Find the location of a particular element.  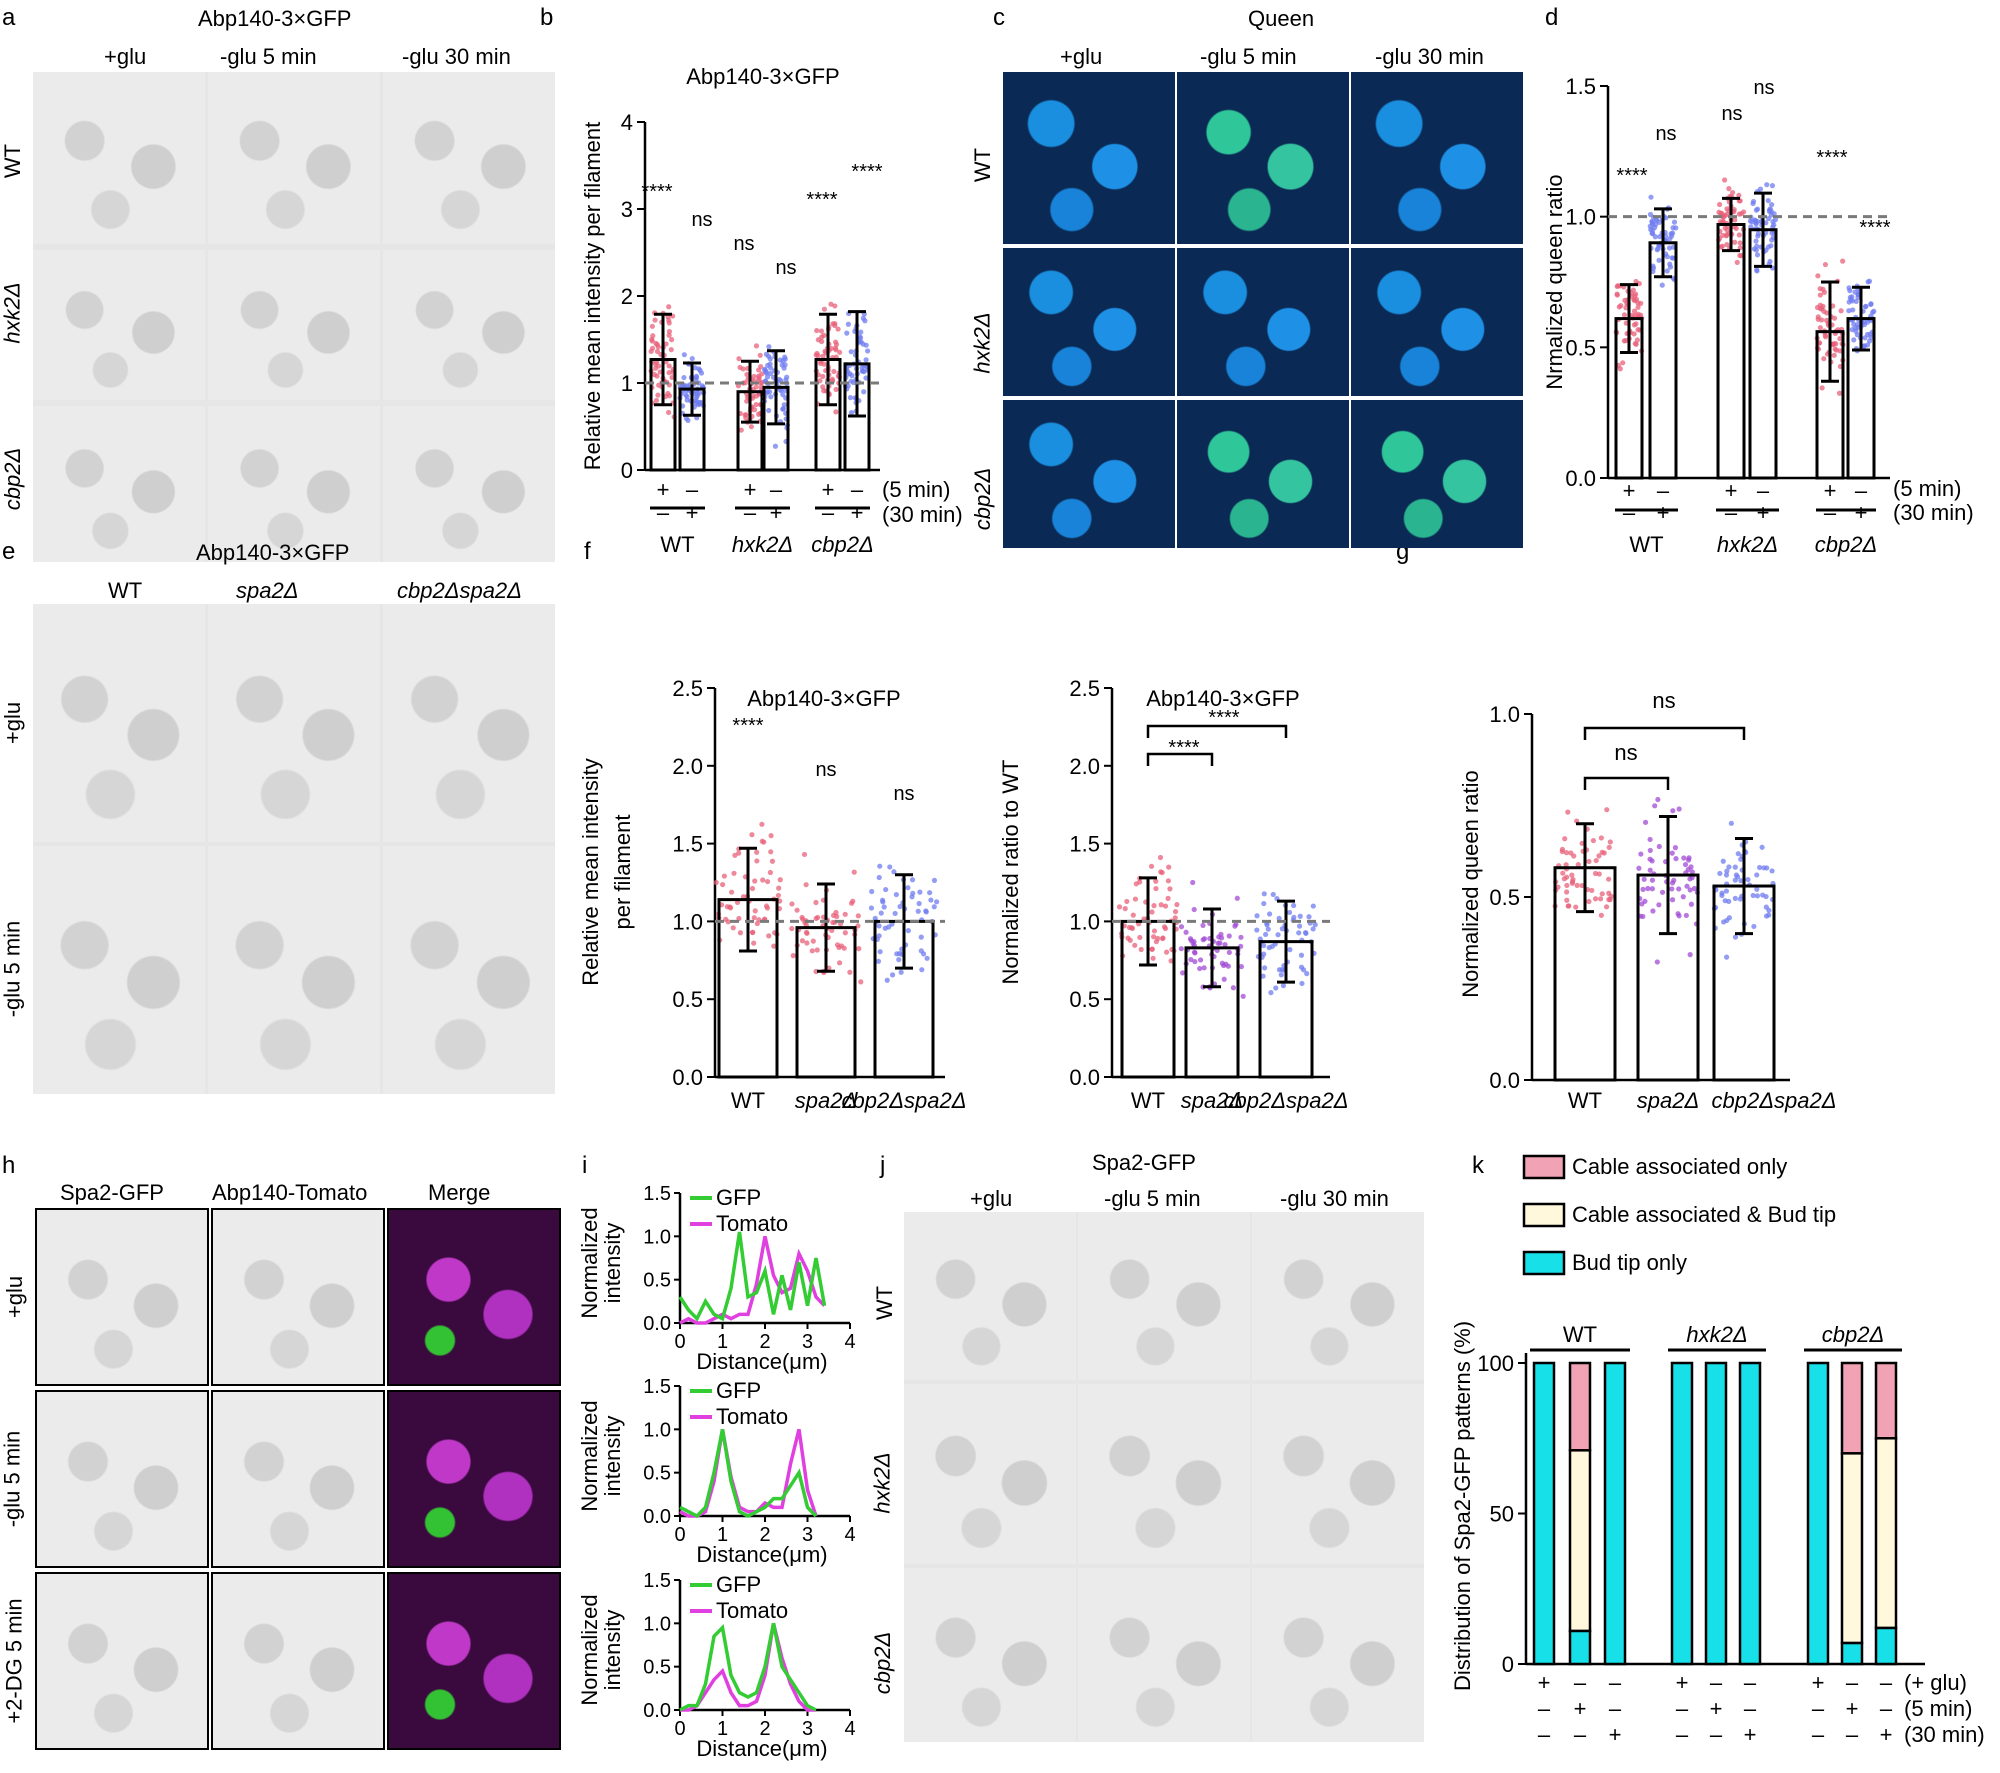

significance-label: ns is located at coordinates (1763, 88).